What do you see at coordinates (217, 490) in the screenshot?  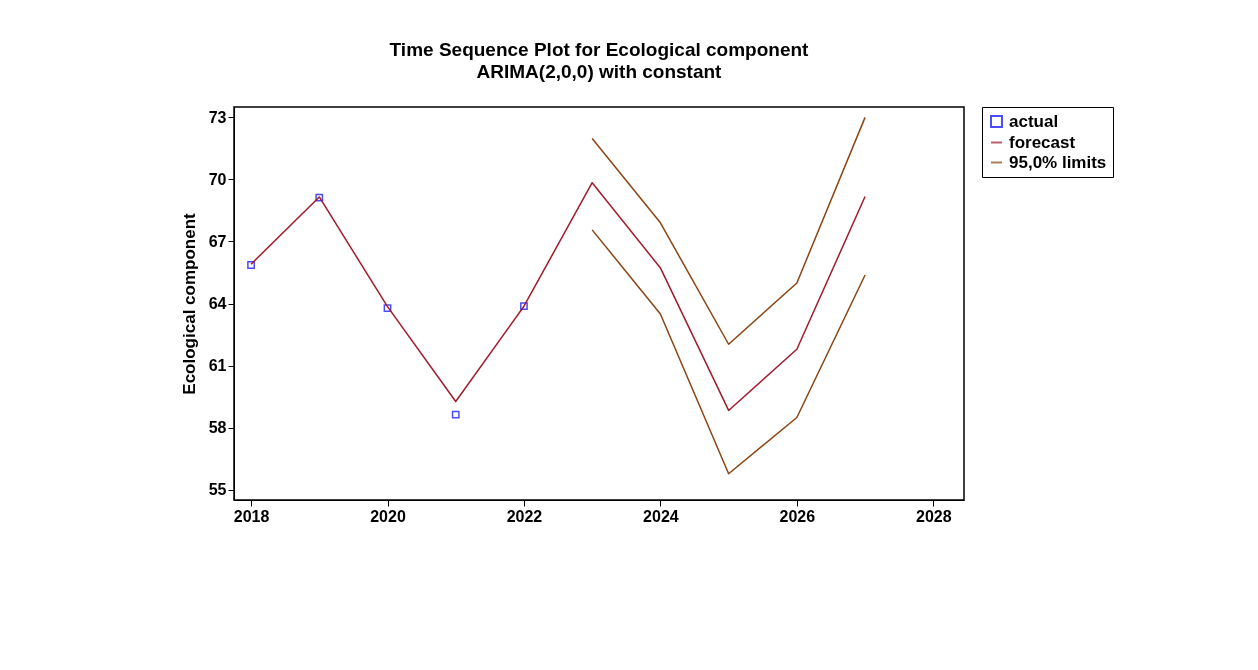 I see `y-tick-label: 55` at bounding box center [217, 490].